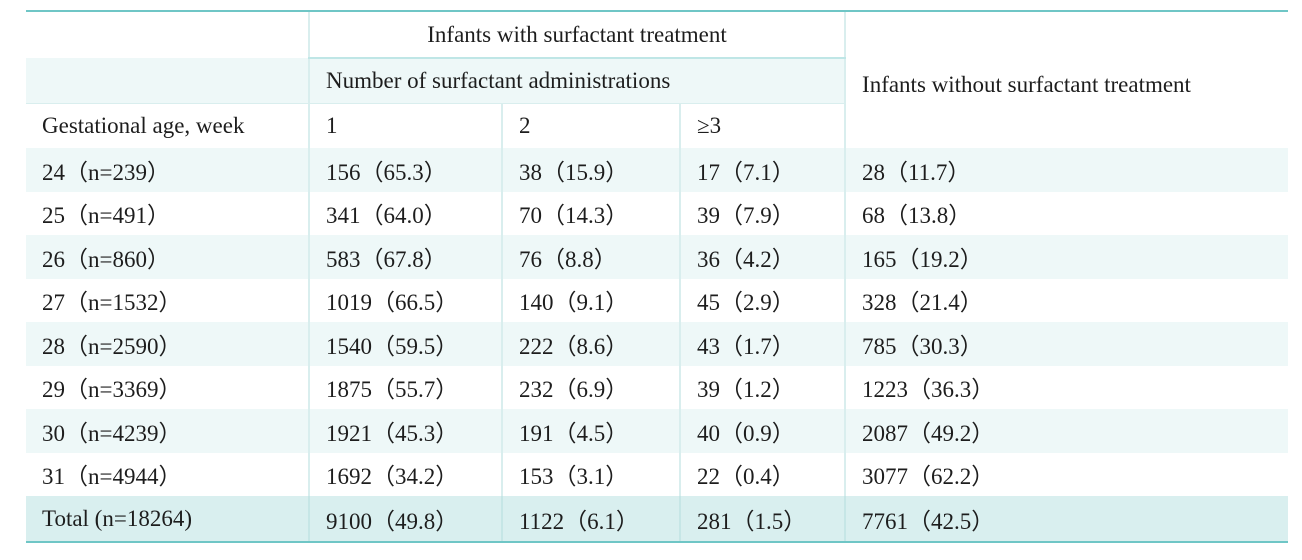  What do you see at coordinates (590, 257) in the screenshot?
I see `cell-c2: 76（8.8）` at bounding box center [590, 257].